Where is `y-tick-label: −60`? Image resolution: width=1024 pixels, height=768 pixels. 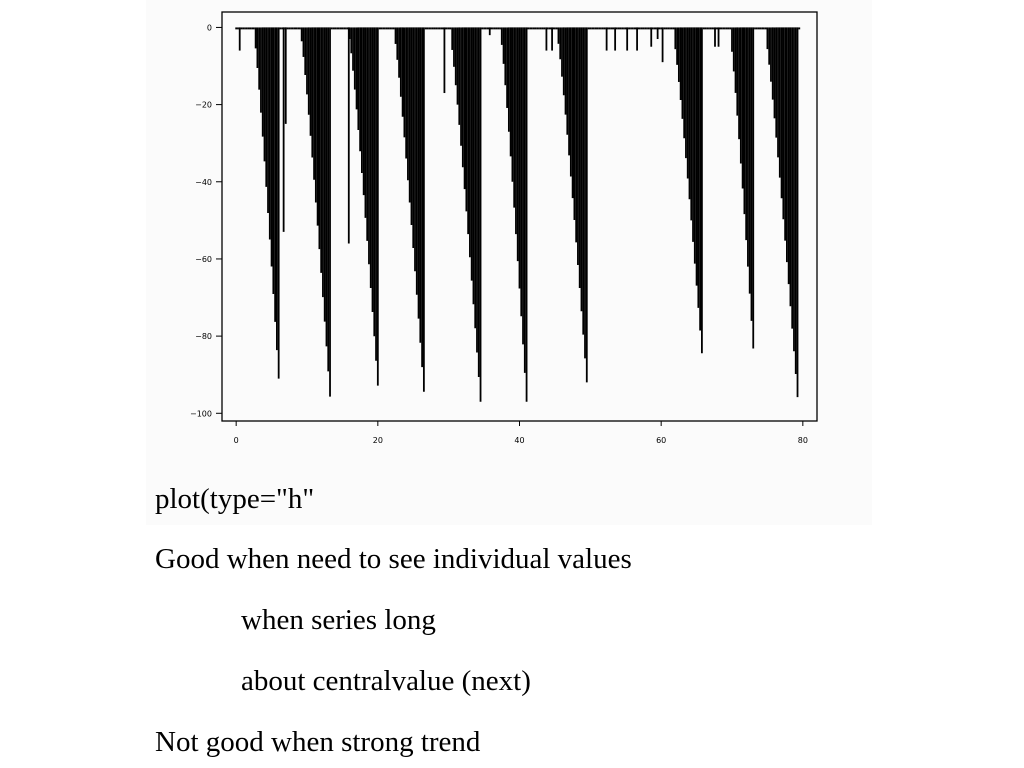
y-tick-label: −60 is located at coordinates (203, 259).